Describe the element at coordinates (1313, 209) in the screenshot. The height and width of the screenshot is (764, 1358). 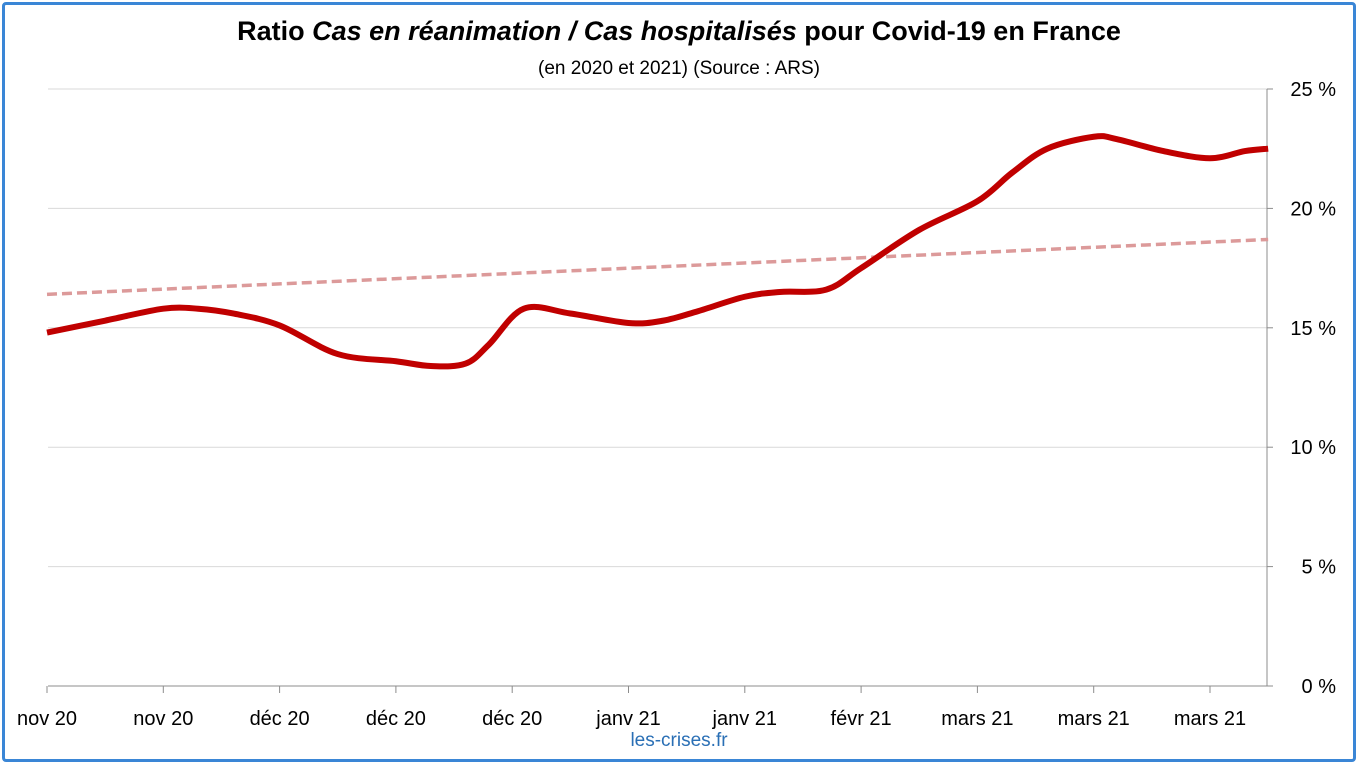
I see `y-tick-label: 20 %` at that location.